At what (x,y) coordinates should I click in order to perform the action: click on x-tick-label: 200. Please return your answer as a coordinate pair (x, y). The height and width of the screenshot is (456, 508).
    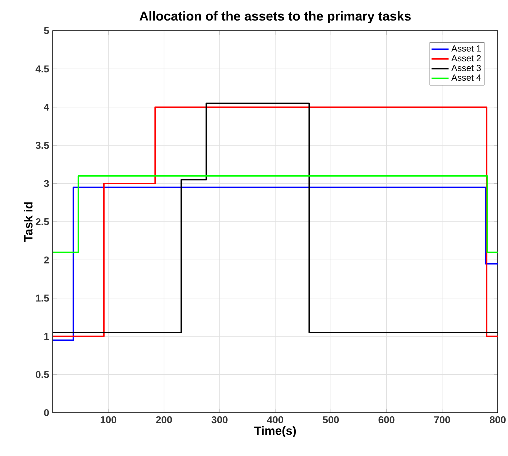
    Looking at the image, I should click on (164, 420).